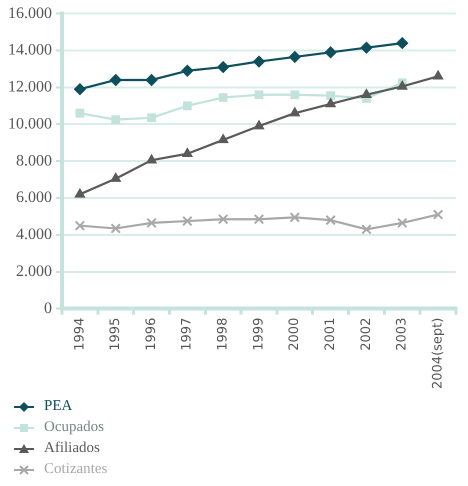 Image resolution: width=468 pixels, height=486 pixels. Describe the element at coordinates (48, 308) in the screenshot. I see `y-tick-label: 0` at that location.